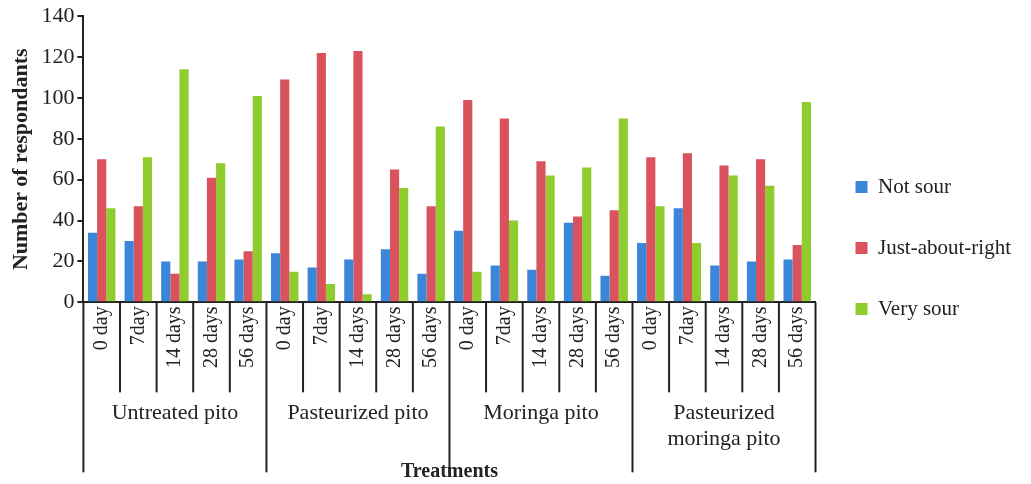 The height and width of the screenshot is (484, 1031). Describe the element at coordinates (358, 412) in the screenshot. I see `text: Pasteurized pito` at that location.